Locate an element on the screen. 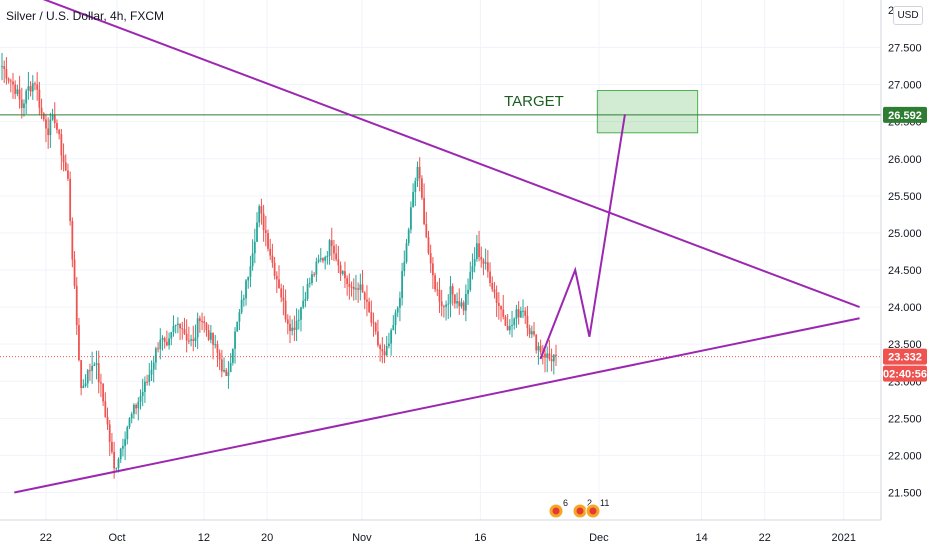 The width and height of the screenshot is (932, 555). x-tick-label: 2021 is located at coordinates (844, 538).